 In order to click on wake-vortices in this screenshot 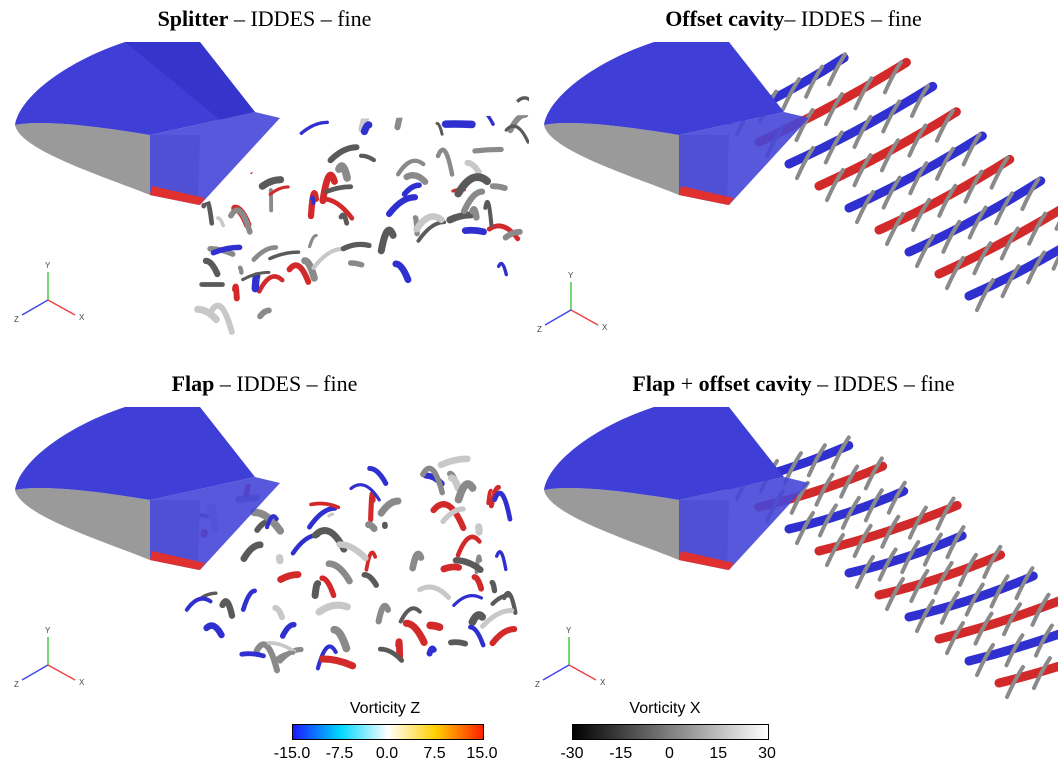, I will do `click(891, 182)`.